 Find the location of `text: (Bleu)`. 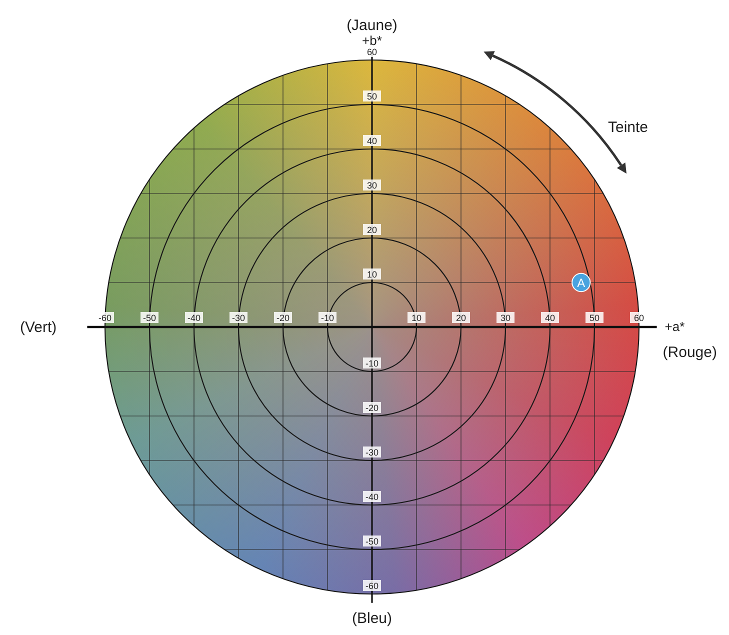

text: (Bleu) is located at coordinates (372, 618).